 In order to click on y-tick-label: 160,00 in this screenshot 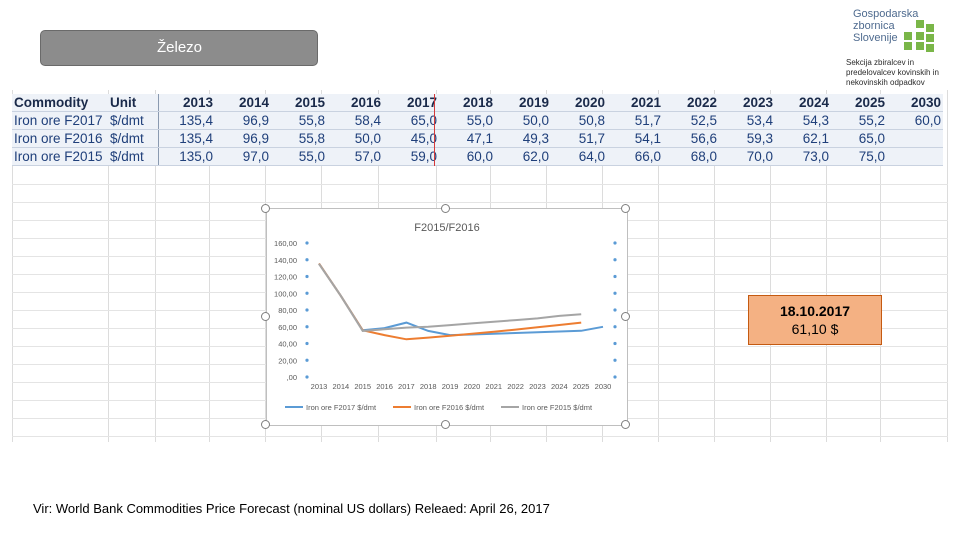, I will do `click(285, 243)`.